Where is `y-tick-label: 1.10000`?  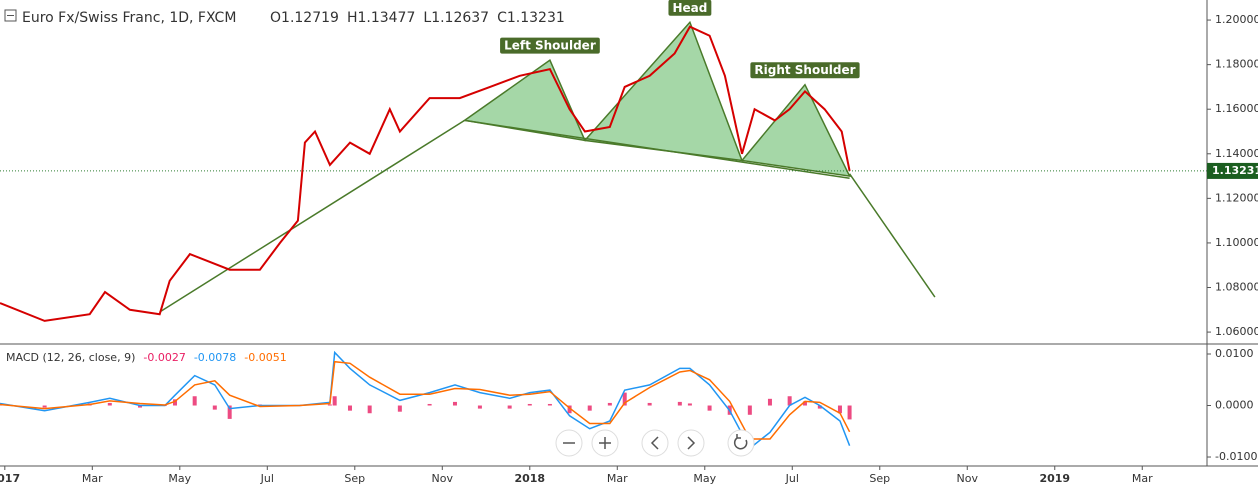 y-tick-label: 1.10000 is located at coordinates (1236, 242).